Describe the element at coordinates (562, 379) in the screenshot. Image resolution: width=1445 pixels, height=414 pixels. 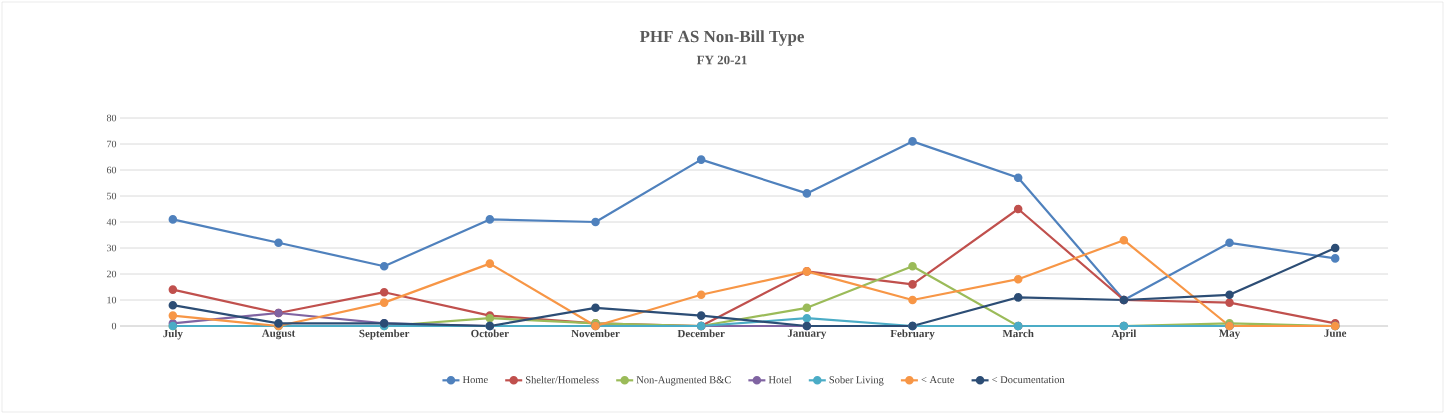
I see `legend-label: Shelter/Homeless` at that location.